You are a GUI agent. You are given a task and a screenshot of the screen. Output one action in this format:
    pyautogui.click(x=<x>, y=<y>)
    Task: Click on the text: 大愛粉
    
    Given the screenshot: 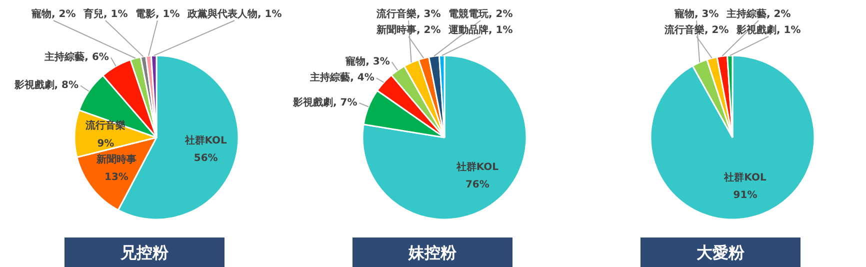 What is the action you would take?
    pyautogui.click(x=721, y=252)
    